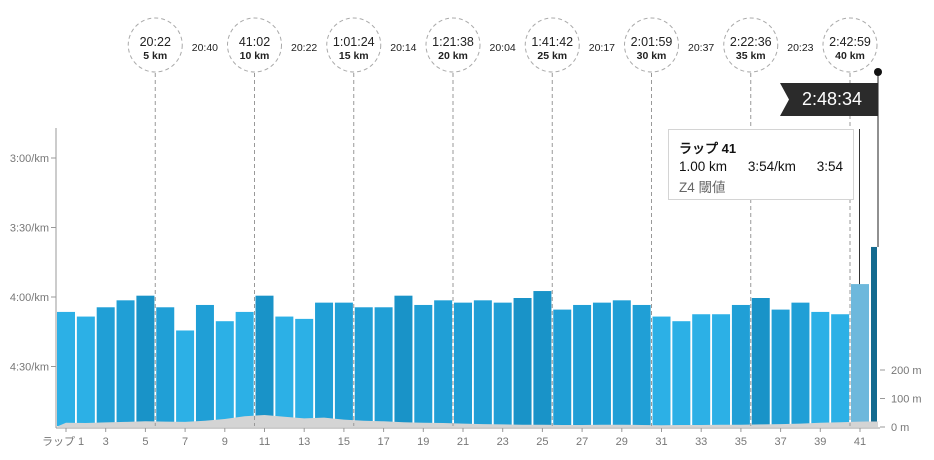 The height and width of the screenshot is (460, 934). Describe the element at coordinates (225, 442) in the screenshot. I see `x-tick-label: 9` at that location.